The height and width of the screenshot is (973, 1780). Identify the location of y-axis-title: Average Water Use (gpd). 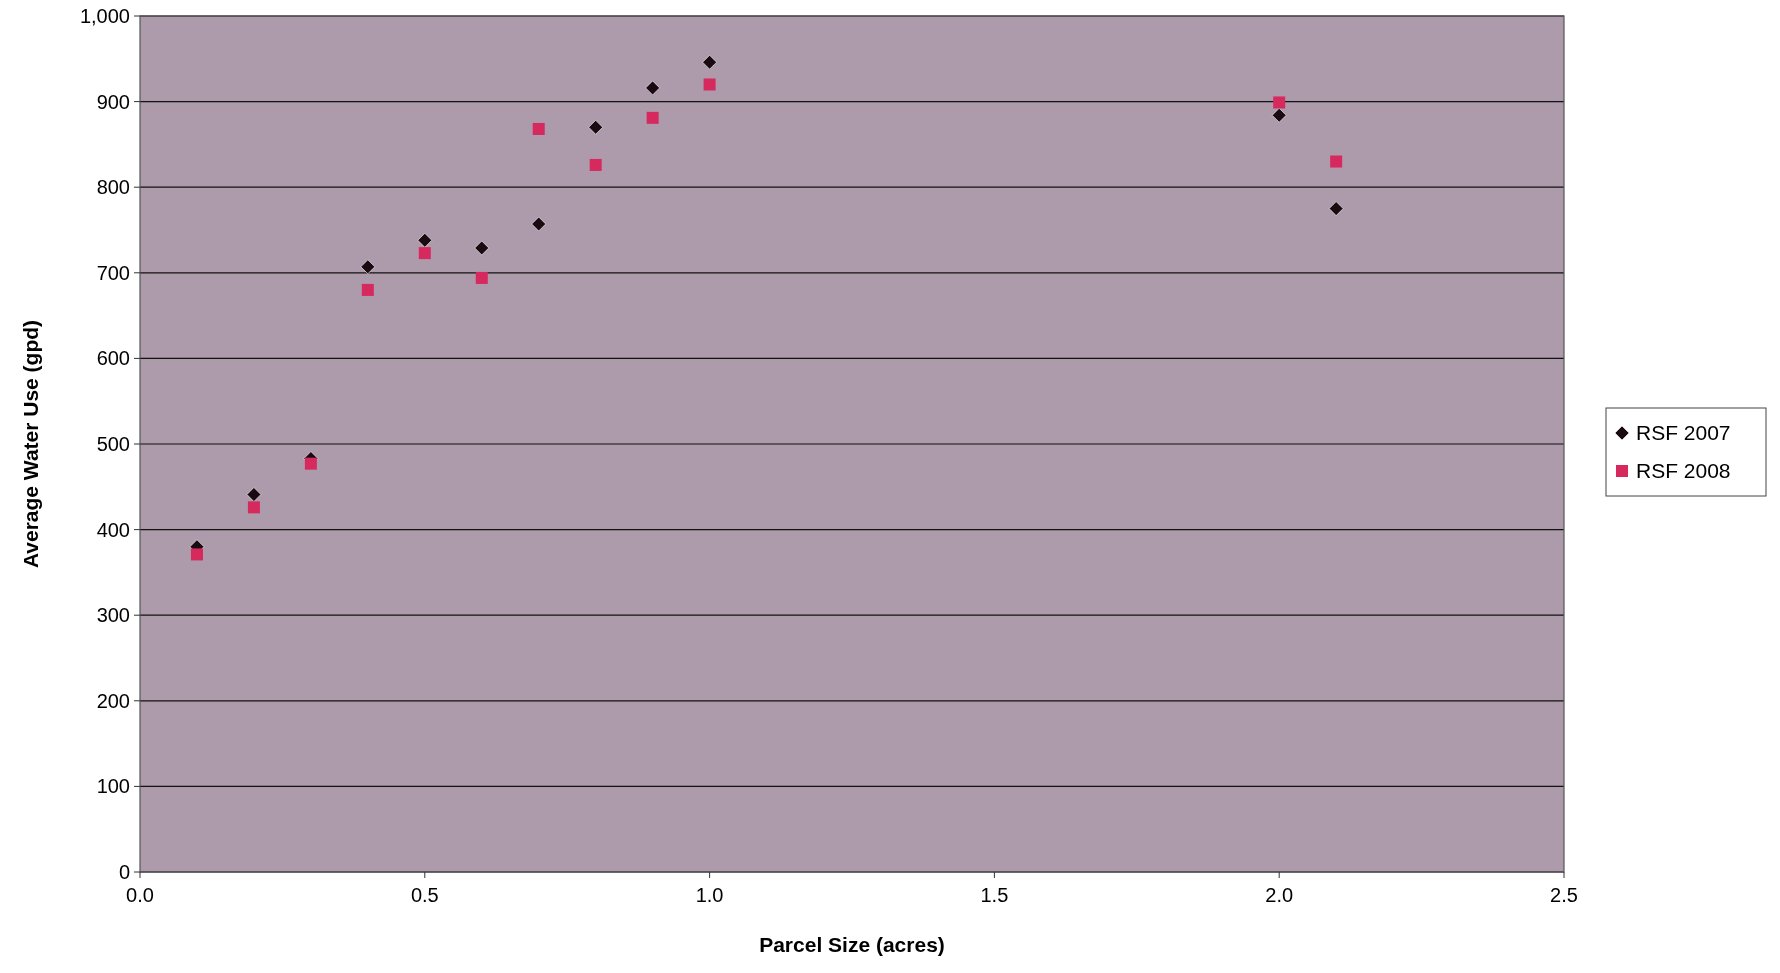
(30, 444).